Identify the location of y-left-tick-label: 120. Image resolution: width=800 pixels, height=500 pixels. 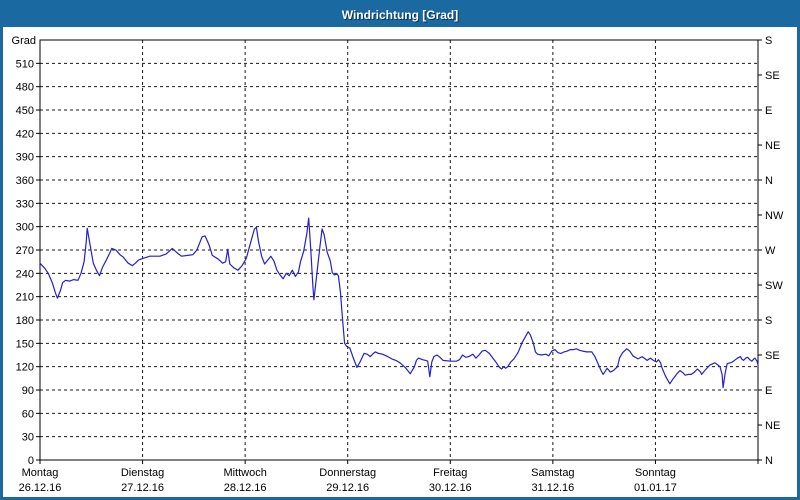
(25, 368).